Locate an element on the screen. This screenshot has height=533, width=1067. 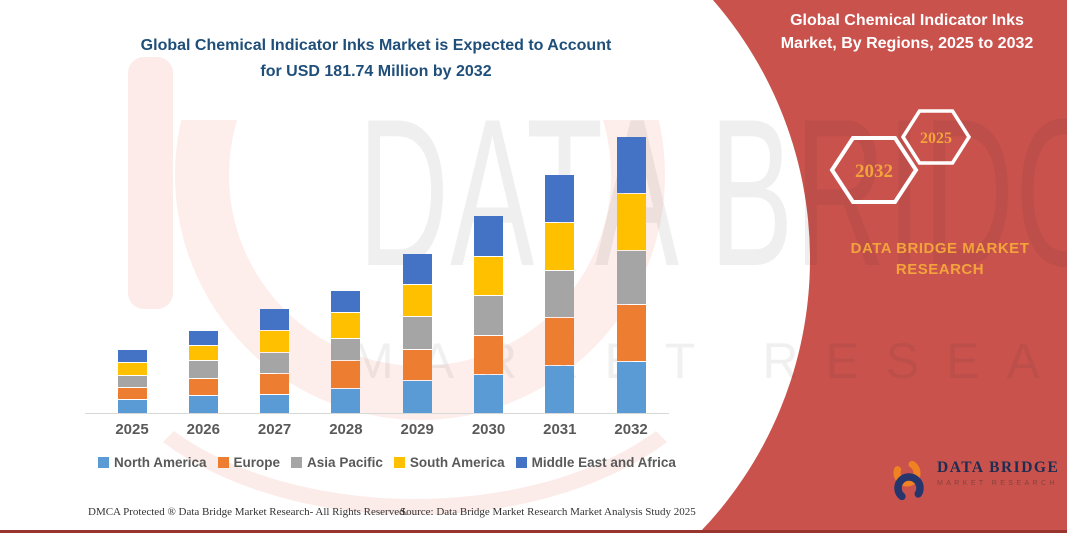
year-hexagons: 2025 2032 is located at coordinates (900, 156).